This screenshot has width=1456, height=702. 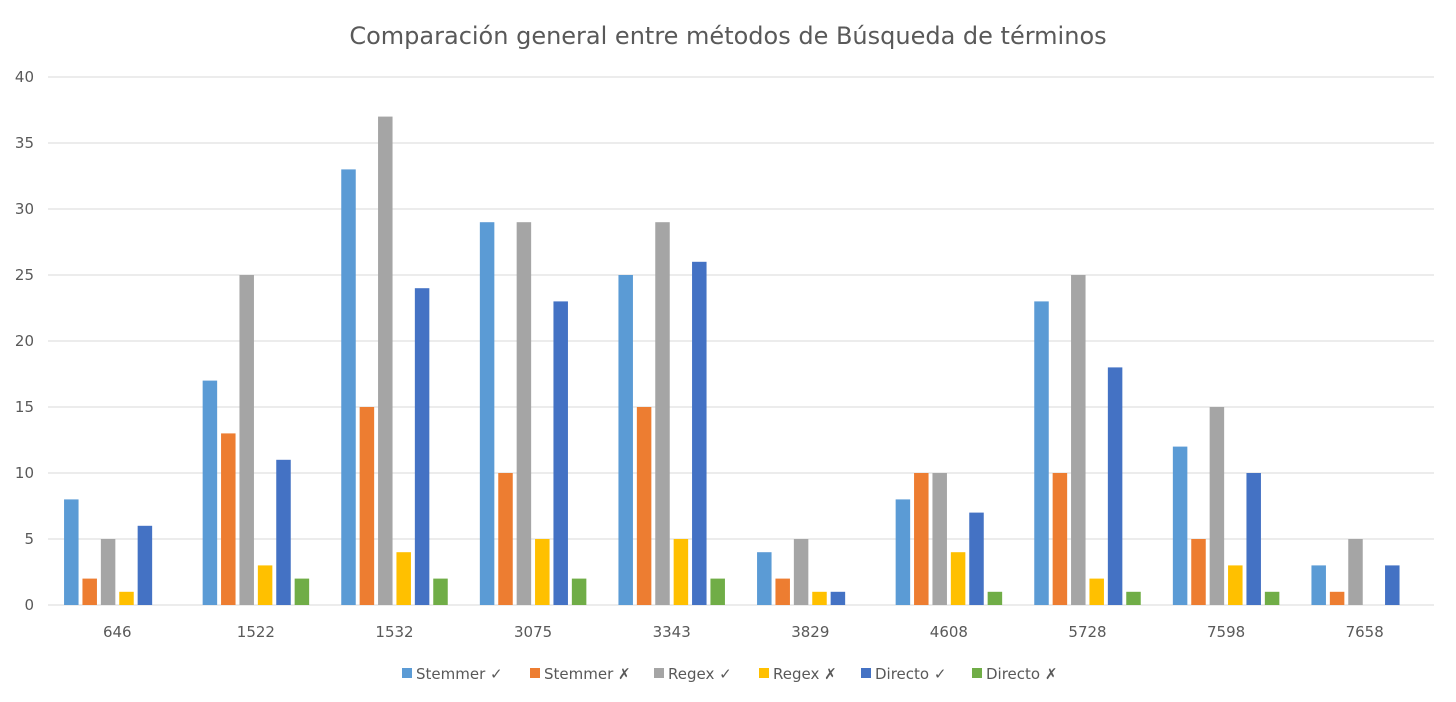 I want to click on x-tick-label: 3343, so click(x=672, y=632).